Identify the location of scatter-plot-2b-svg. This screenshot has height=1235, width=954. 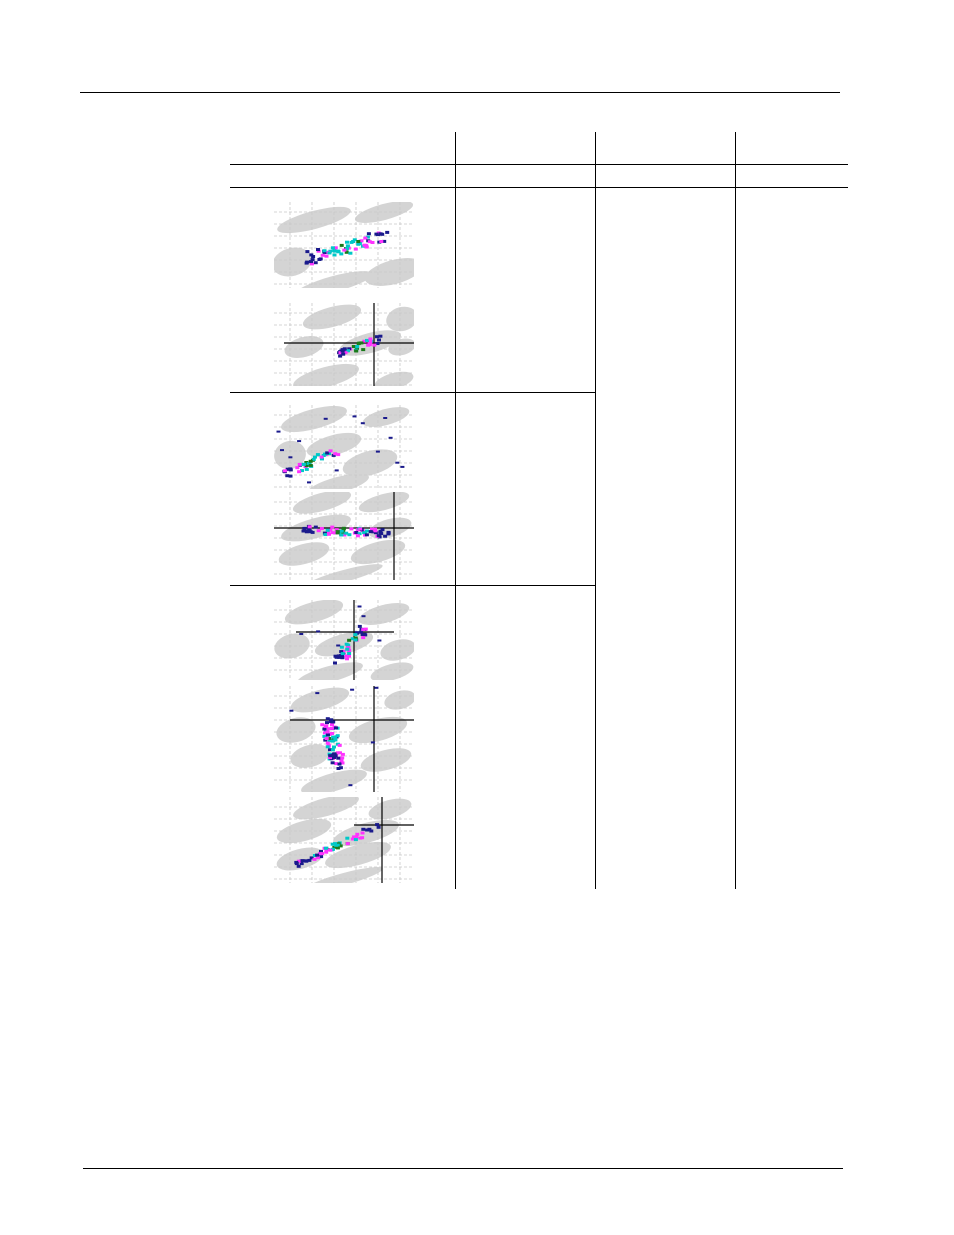
(344, 536).